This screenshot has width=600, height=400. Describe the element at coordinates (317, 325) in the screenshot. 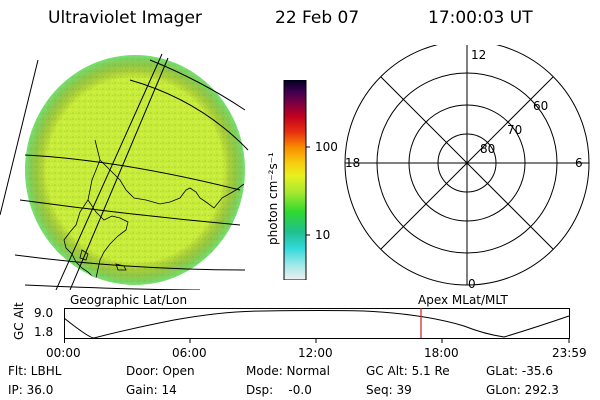

I see `altitude-plot` at that location.